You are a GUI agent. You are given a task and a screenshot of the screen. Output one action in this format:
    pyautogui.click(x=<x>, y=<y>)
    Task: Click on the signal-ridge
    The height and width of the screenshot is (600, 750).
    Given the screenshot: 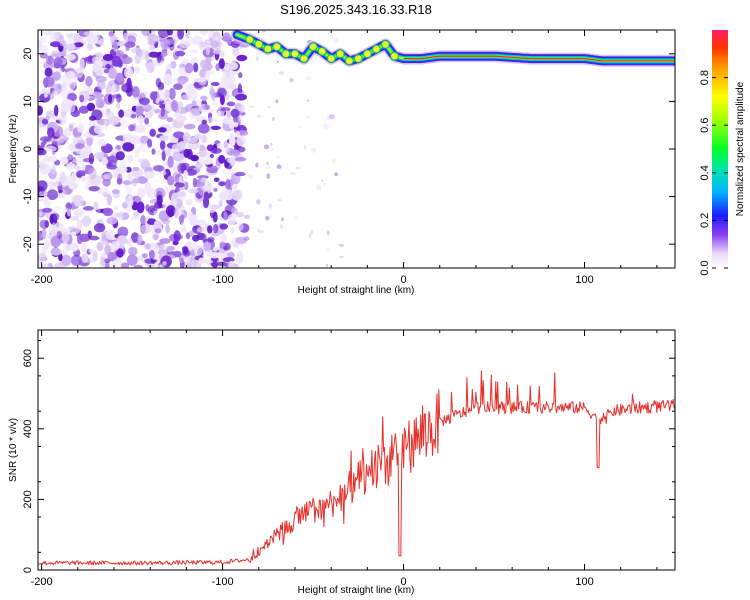 What is the action you would take?
    pyautogui.click(x=453, y=48)
    